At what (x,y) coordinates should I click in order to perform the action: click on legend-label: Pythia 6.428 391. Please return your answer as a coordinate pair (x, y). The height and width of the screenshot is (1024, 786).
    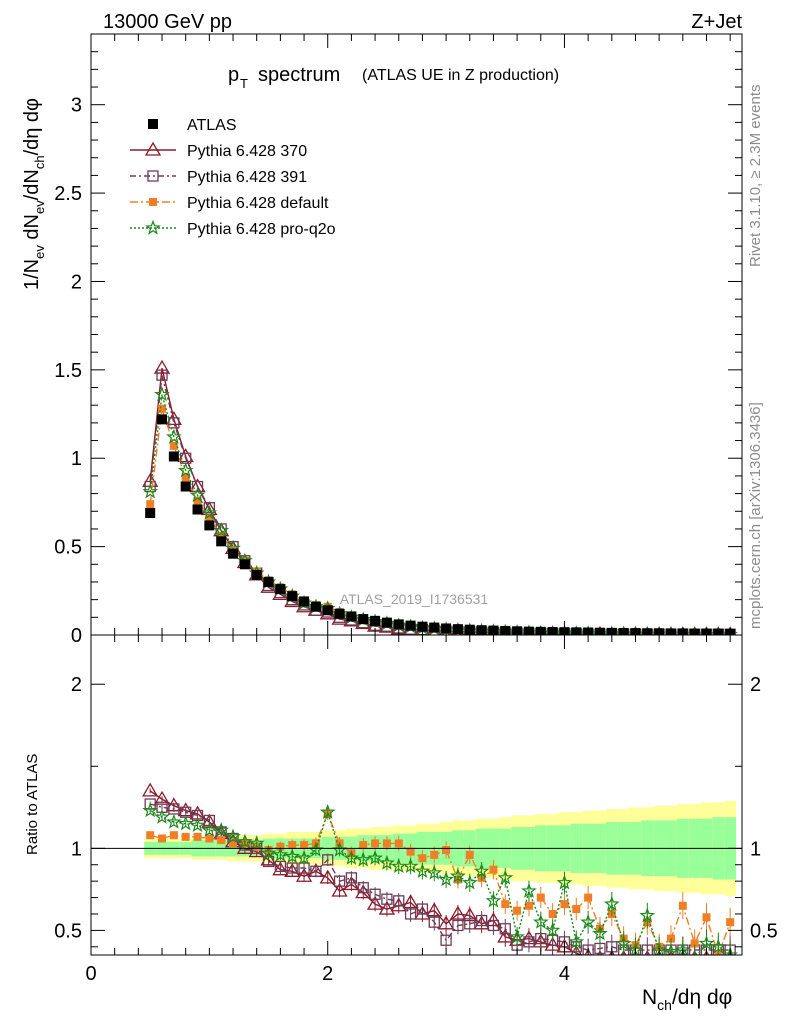
    Looking at the image, I should click on (247, 177).